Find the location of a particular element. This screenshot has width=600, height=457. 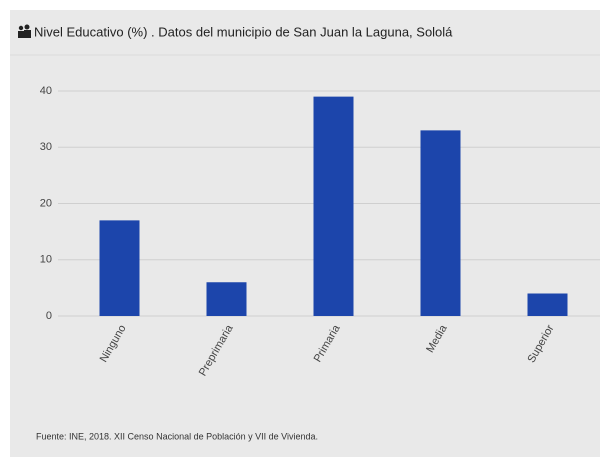

y-tick-label: 0 is located at coordinates (49, 316).